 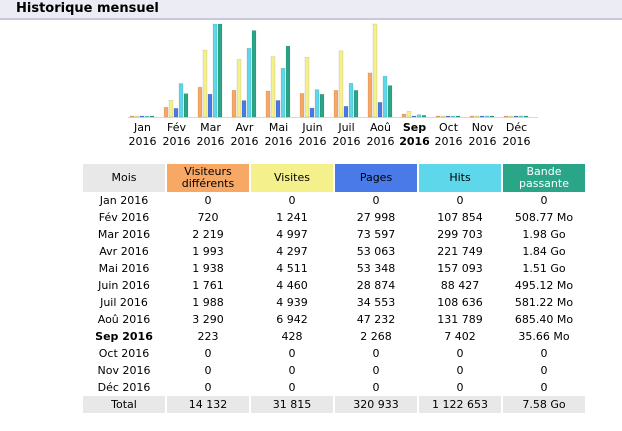 What do you see at coordinates (311, 10) in the screenshot?
I see `section-title-bar: Historique mensuel` at bounding box center [311, 10].